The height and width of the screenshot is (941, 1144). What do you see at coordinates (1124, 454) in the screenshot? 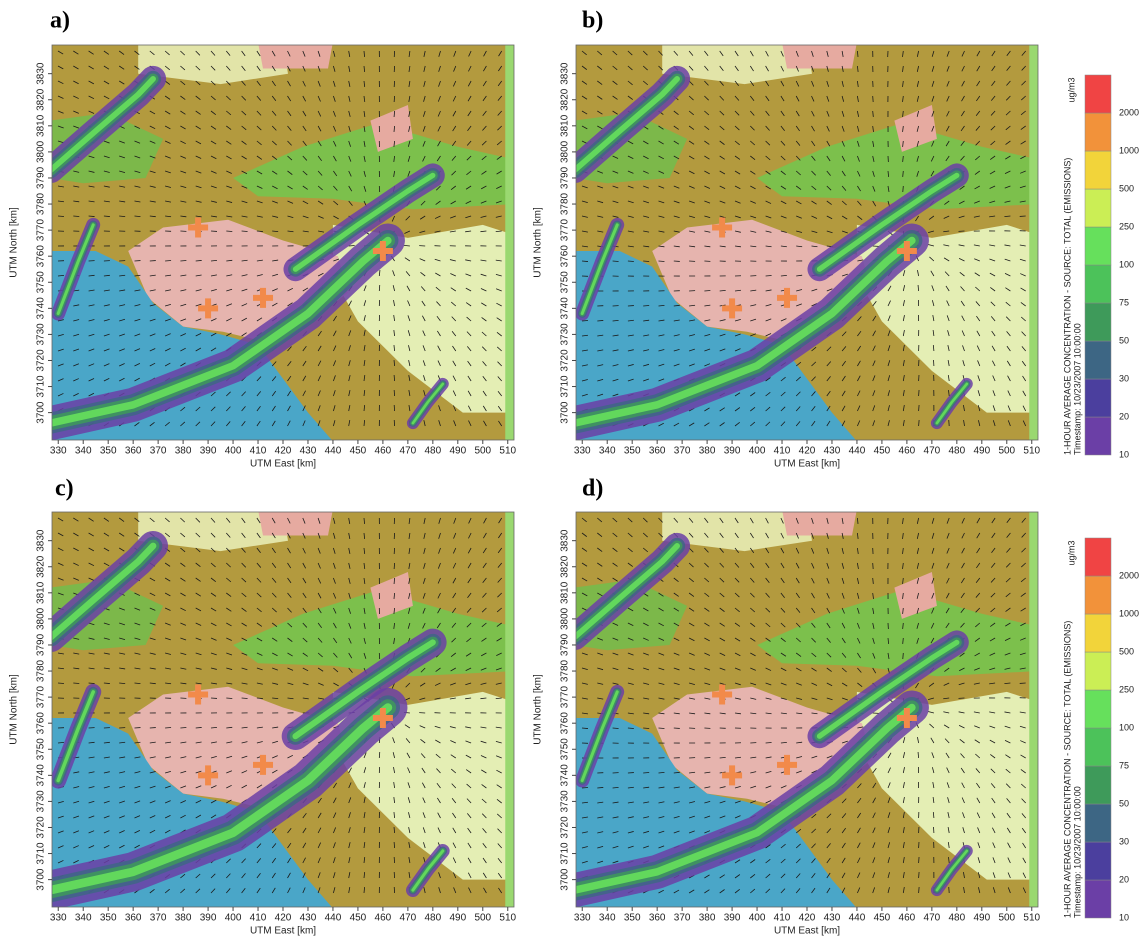
I see `colorbar-tick-label: 10` at bounding box center [1124, 454].